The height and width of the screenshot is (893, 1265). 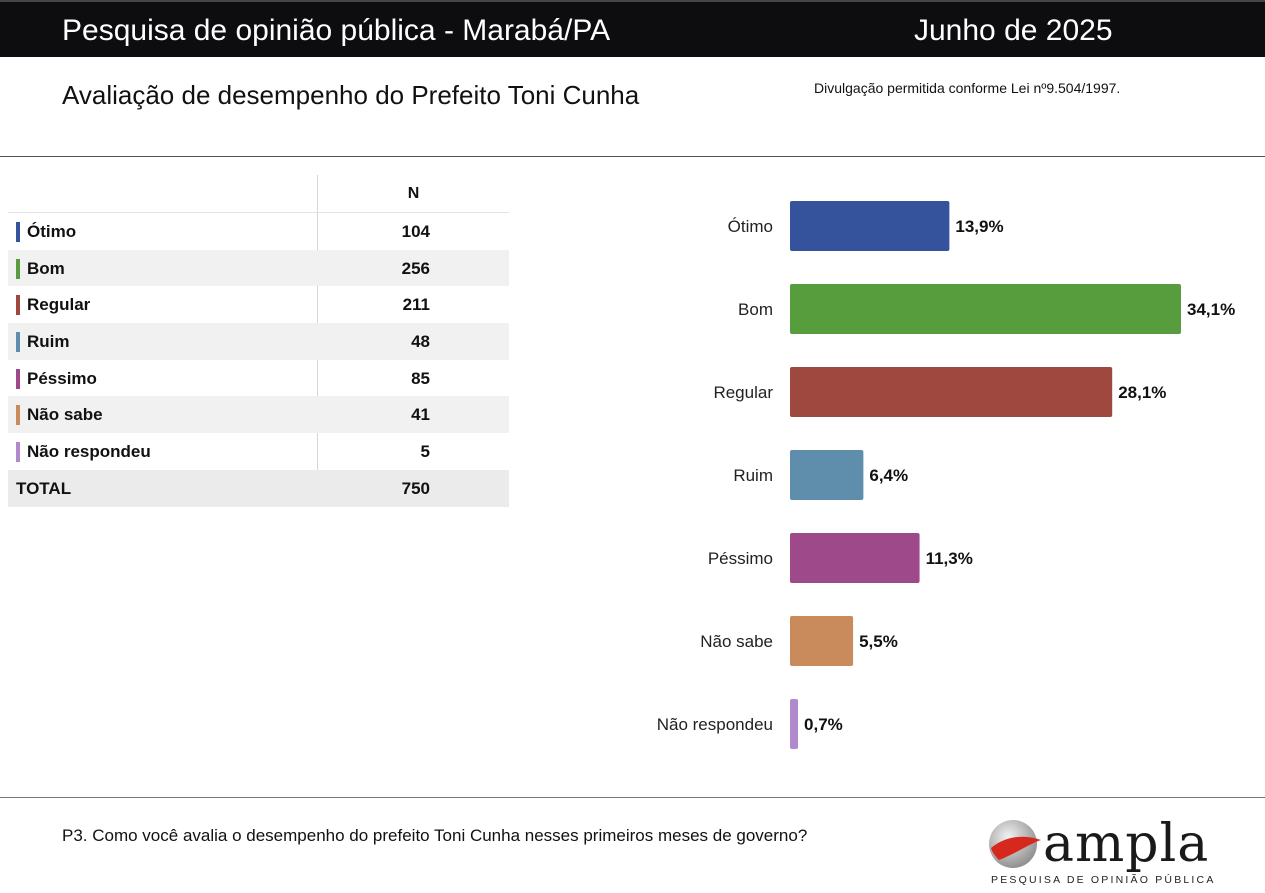 I want to click on table-row: Ruim 48, so click(x=258, y=341).